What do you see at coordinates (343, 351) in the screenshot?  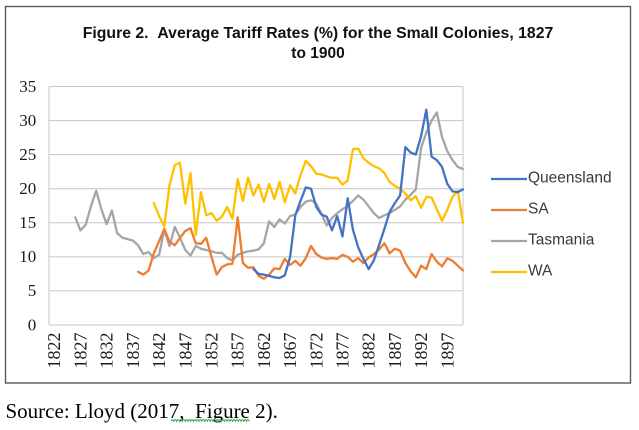 I see `svg-text: 1877` at bounding box center [343, 351].